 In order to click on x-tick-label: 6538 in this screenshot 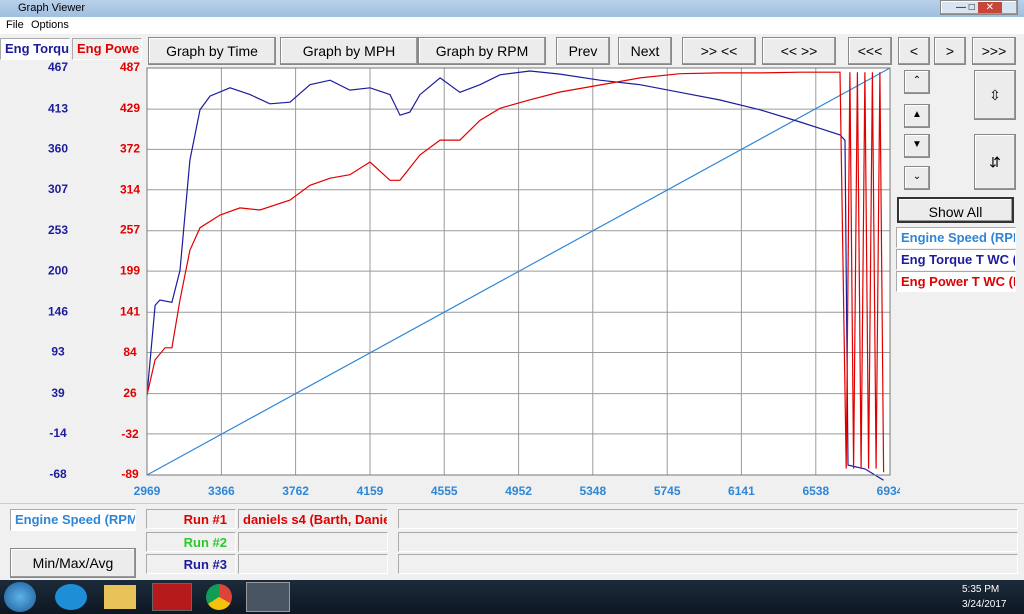, I will do `click(815, 491)`.